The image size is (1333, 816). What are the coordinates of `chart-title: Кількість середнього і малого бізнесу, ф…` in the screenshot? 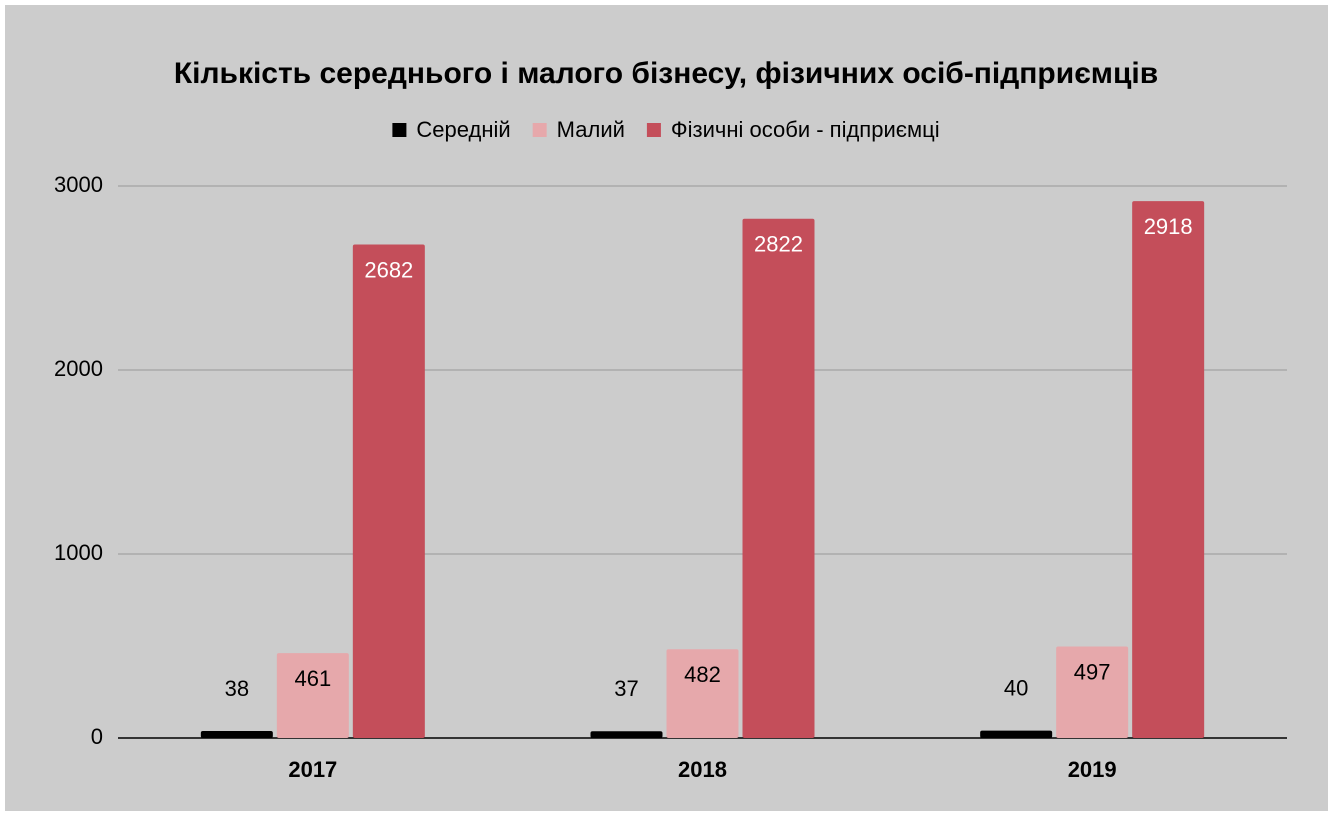 It's located at (666, 73).